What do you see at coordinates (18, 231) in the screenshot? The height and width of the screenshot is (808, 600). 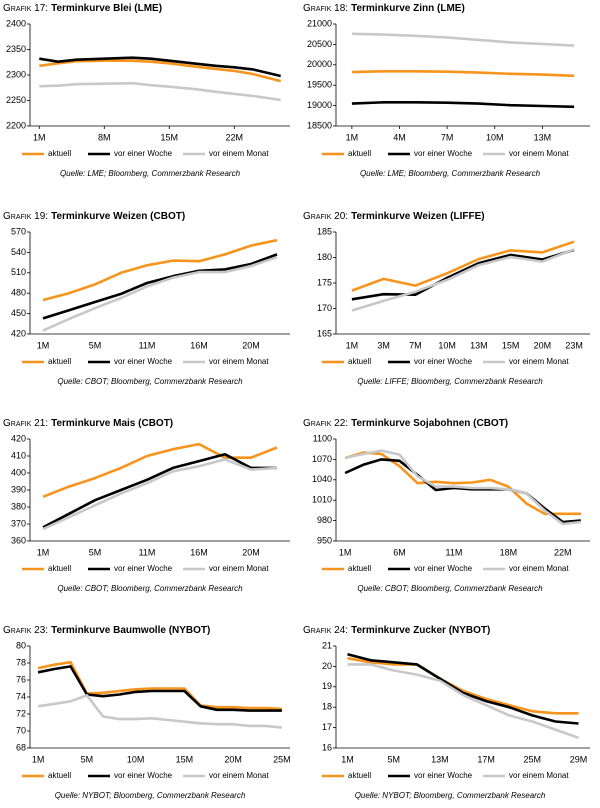 I see `y-tick-label: 570` at bounding box center [18, 231].